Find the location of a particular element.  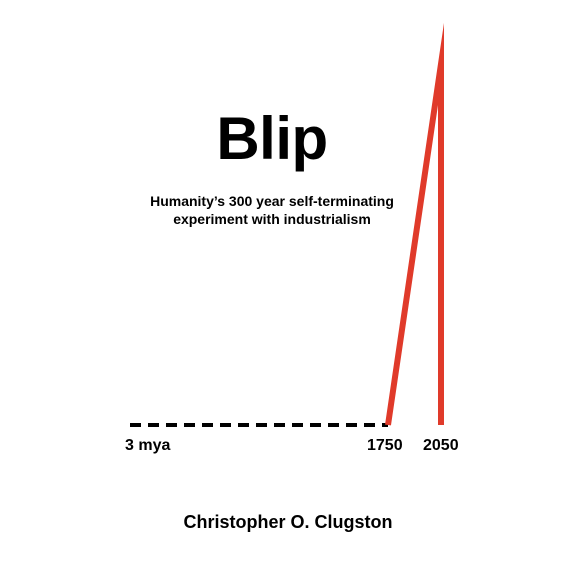

cover-author: Christopher O. Clugston is located at coordinates (288, 522).